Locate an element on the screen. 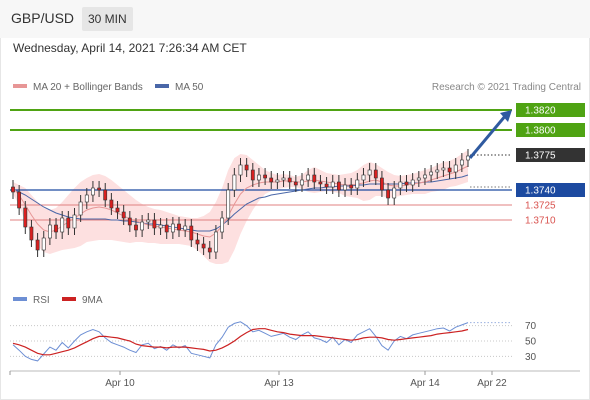 The width and height of the screenshot is (590, 400). forecast-arrow-shaft is located at coordinates (488, 136).